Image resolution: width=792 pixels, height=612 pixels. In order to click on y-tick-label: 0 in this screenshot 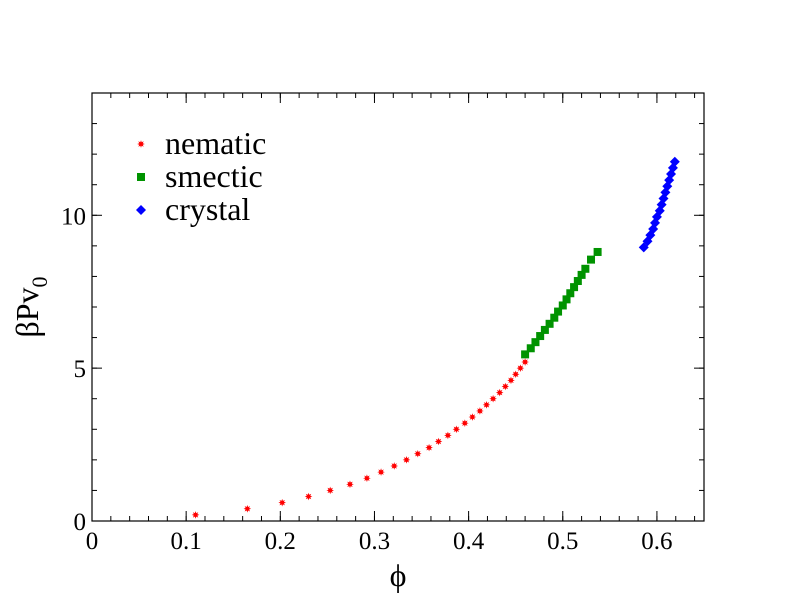, I will do `click(80, 522)`.